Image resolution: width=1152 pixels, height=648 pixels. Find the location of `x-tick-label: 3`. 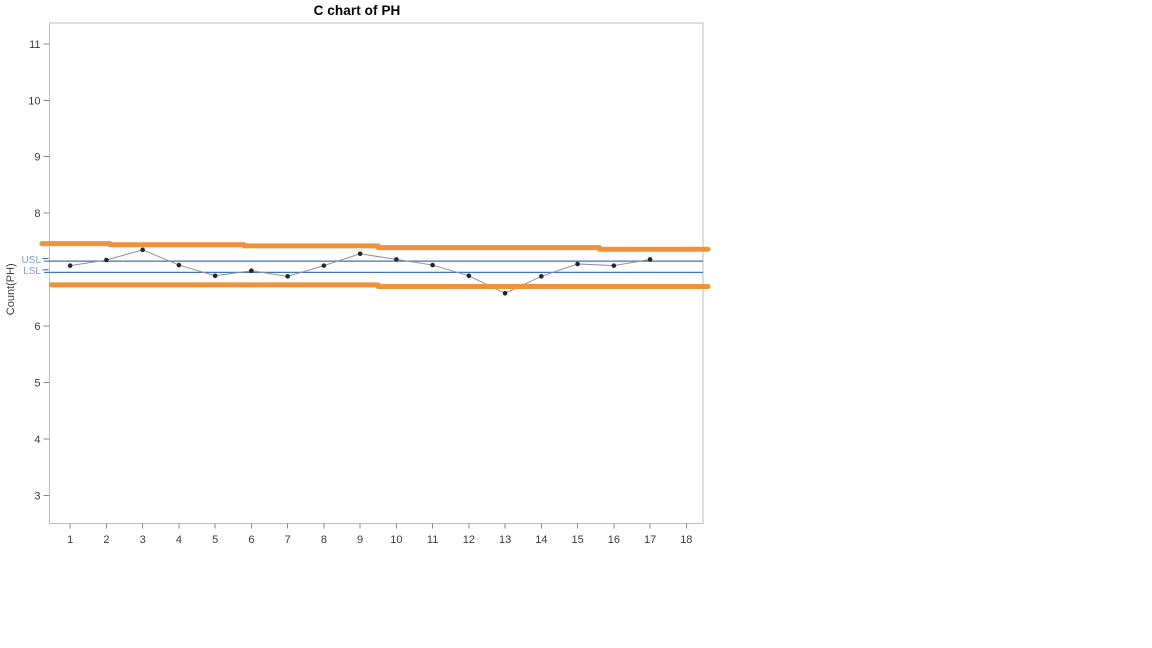

x-tick-label: 3 is located at coordinates (143, 540).